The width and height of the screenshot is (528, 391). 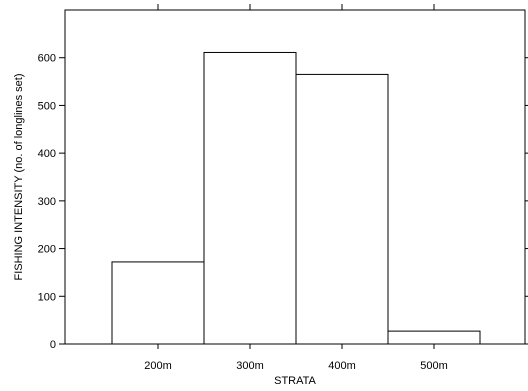 I want to click on x-tick-label: 500m, so click(x=434, y=366).